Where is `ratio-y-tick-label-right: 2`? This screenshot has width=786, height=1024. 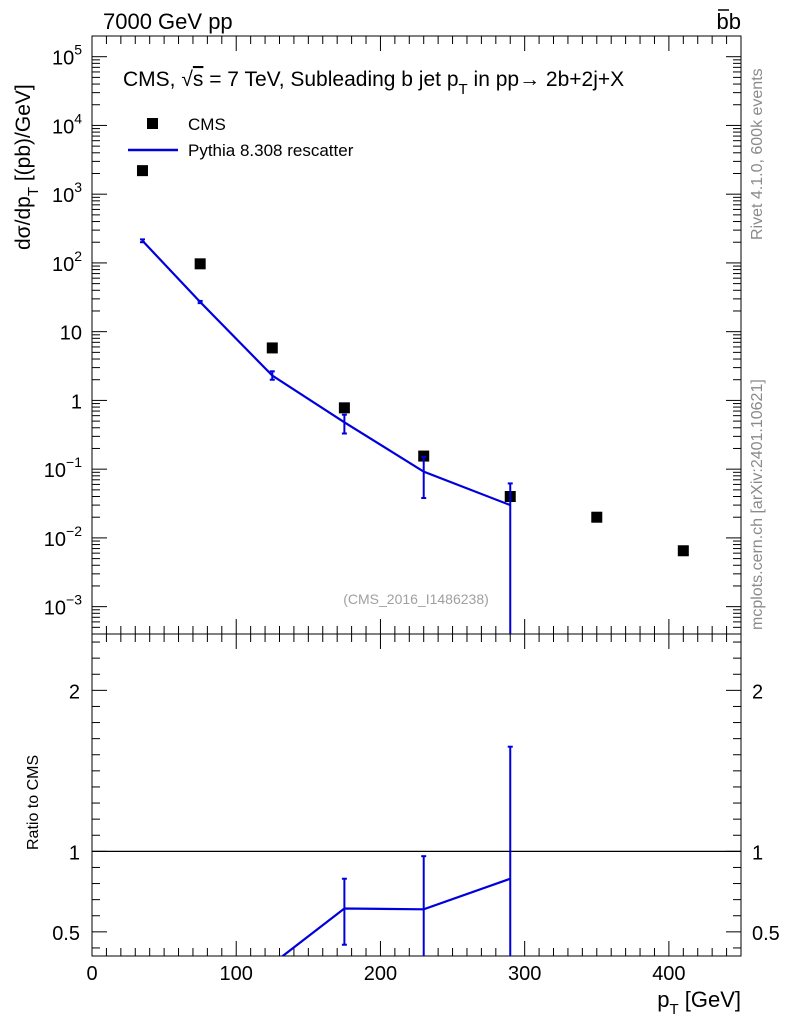 ratio-y-tick-label-right: 2 is located at coordinates (757, 692).